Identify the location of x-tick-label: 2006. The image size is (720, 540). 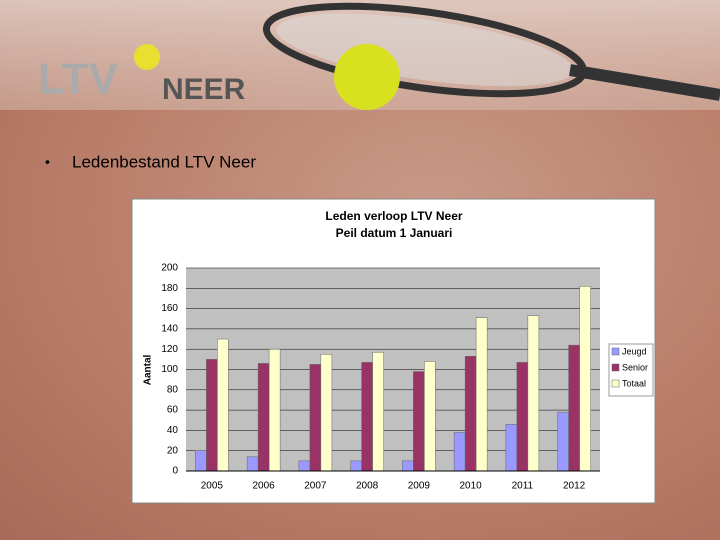
(264, 486).